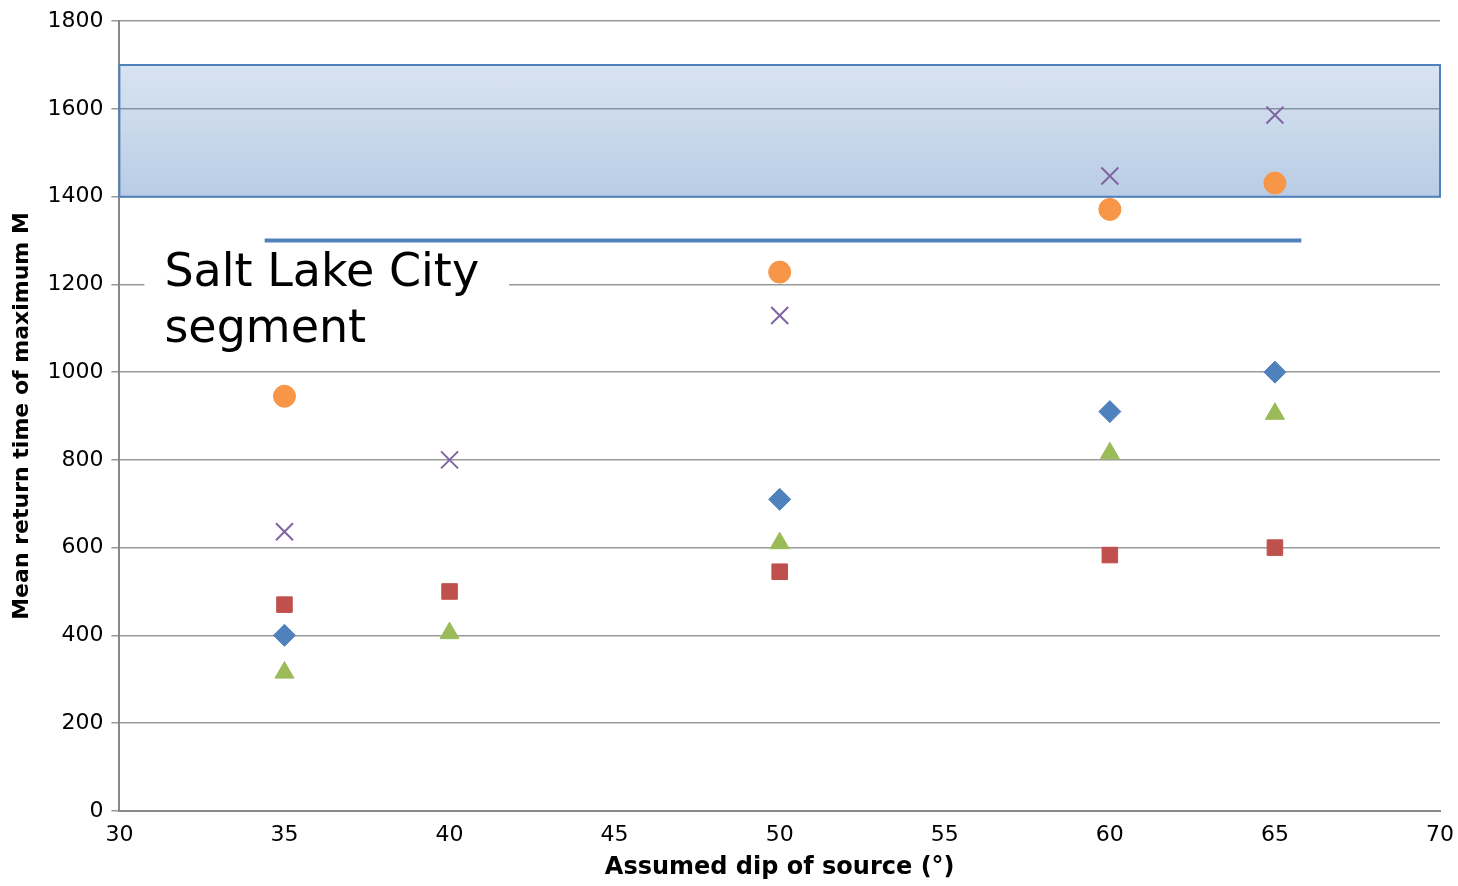 Image resolution: width=1458 pixels, height=886 pixels. I want to click on y-tick-label: 1000, so click(75, 370).